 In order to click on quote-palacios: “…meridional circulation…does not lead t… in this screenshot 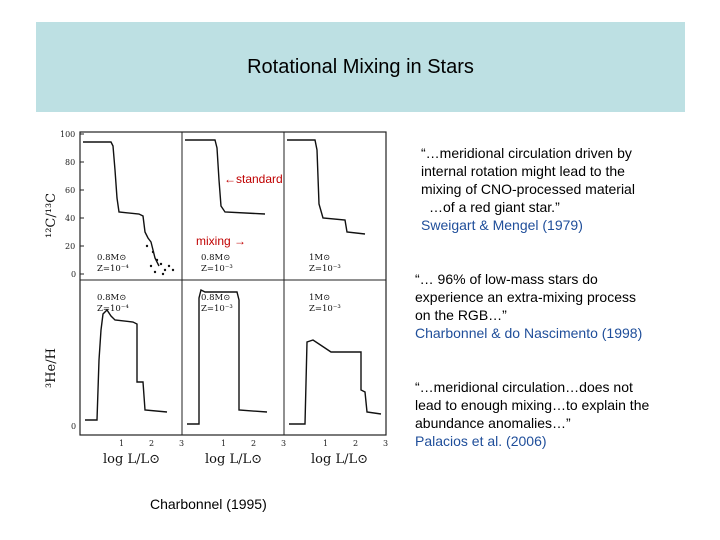, I will do `click(555, 414)`.